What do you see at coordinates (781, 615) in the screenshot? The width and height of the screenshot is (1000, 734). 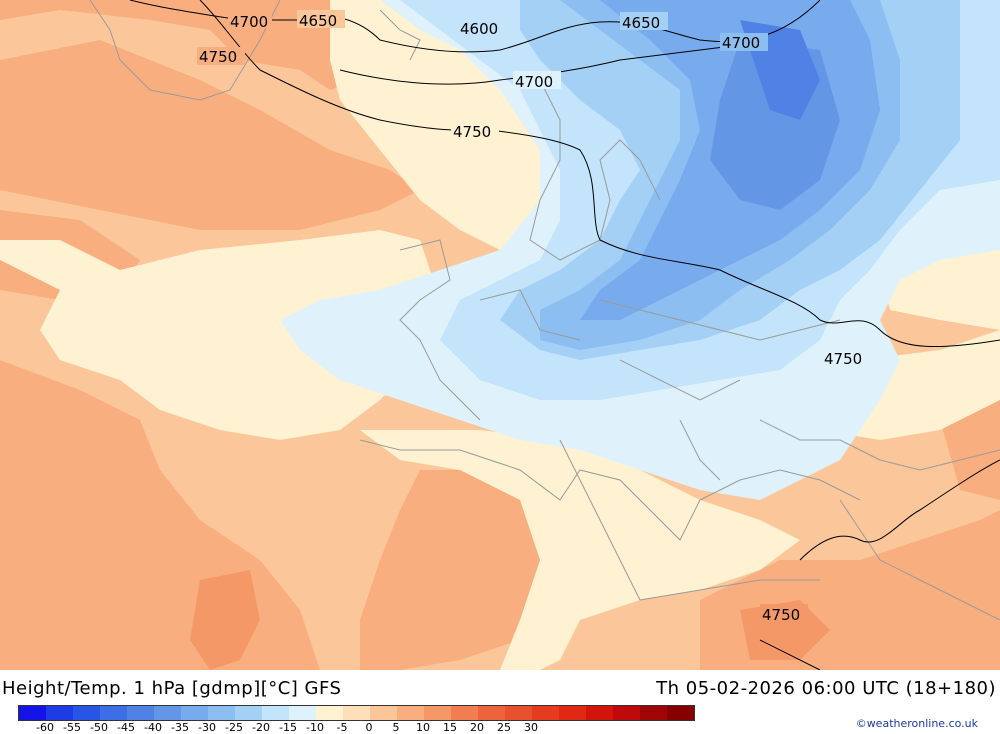 I see `contour-label-10: 4750` at bounding box center [781, 615].